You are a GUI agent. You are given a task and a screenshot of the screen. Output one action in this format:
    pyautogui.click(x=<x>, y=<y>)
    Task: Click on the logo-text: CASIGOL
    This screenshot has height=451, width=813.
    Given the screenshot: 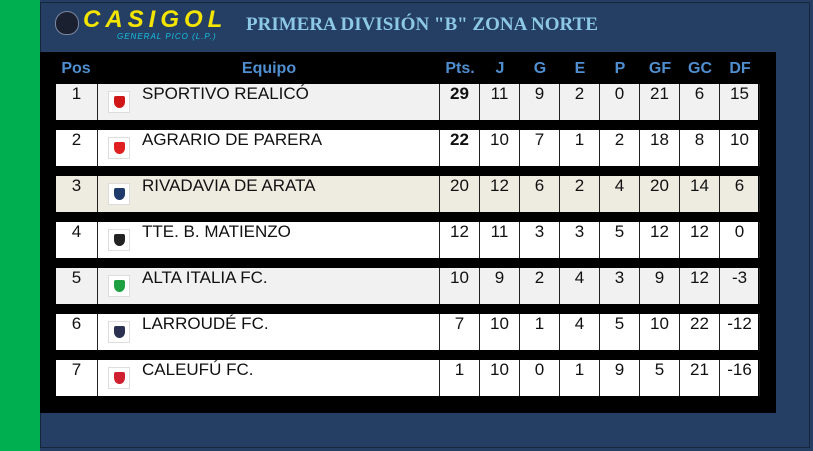 What is the action you would take?
    pyautogui.click(x=155, y=19)
    